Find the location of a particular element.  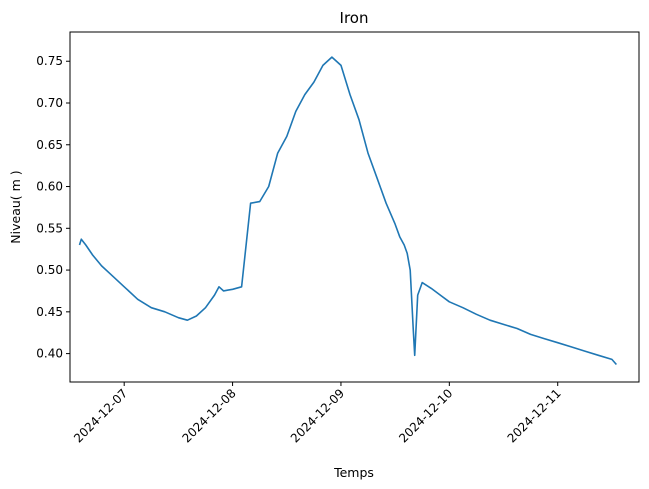

y-tick-label: 0.65 is located at coordinates (49, 145).